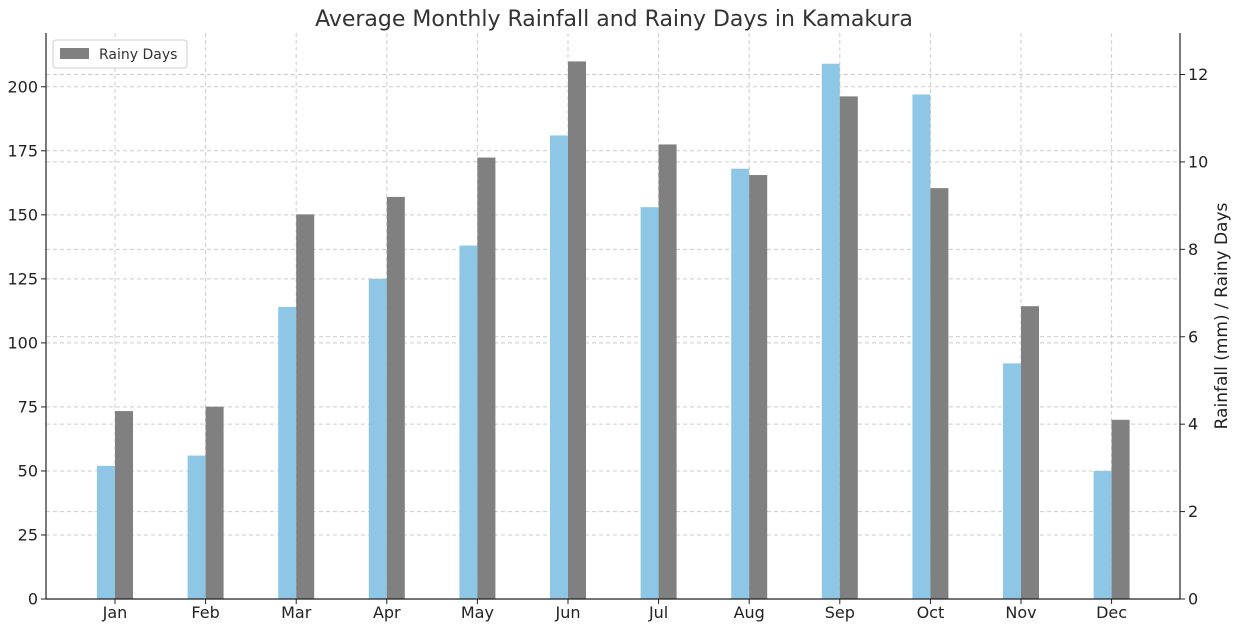  I want to click on legend-box, so click(120, 54).